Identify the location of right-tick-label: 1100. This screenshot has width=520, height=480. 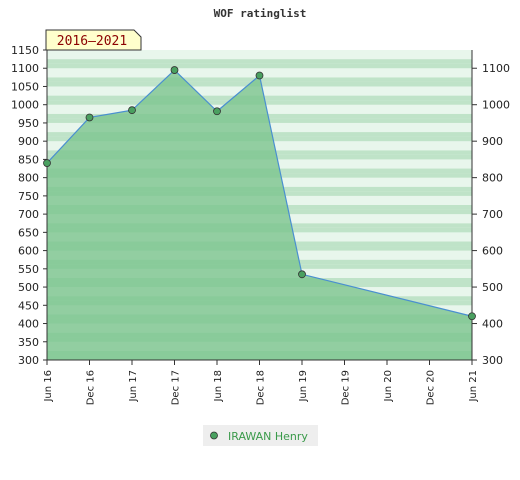
(496, 68).